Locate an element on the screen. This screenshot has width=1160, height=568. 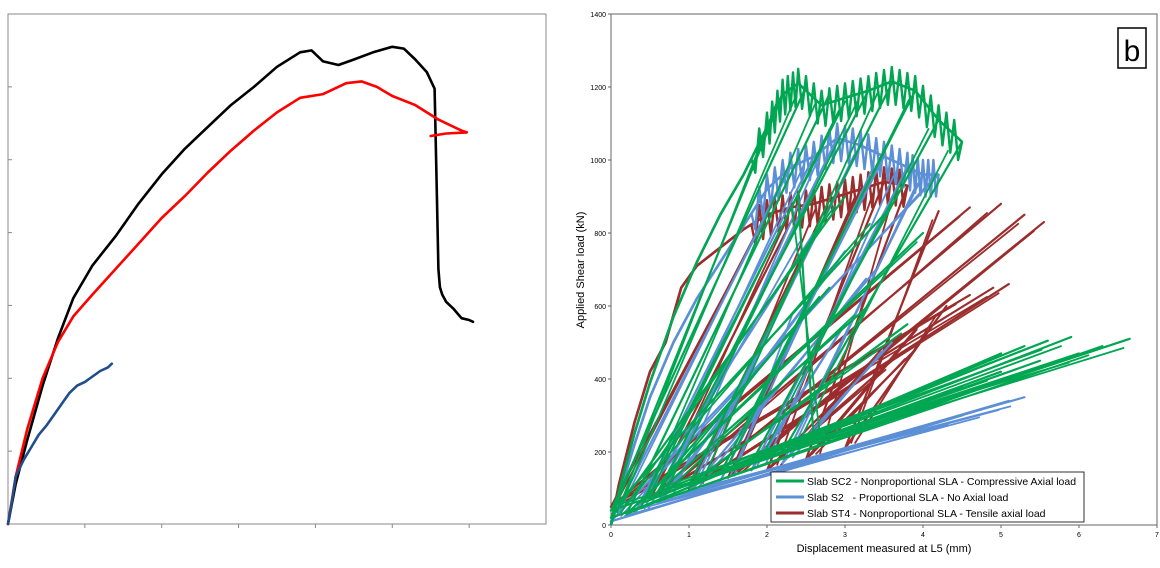
y-tick-label: 800 is located at coordinates (600, 234).